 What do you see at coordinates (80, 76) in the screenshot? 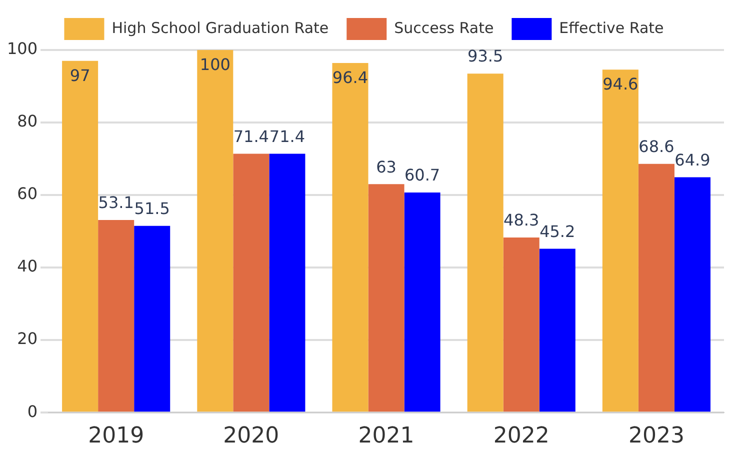
I see `data-label: 97` at bounding box center [80, 76].